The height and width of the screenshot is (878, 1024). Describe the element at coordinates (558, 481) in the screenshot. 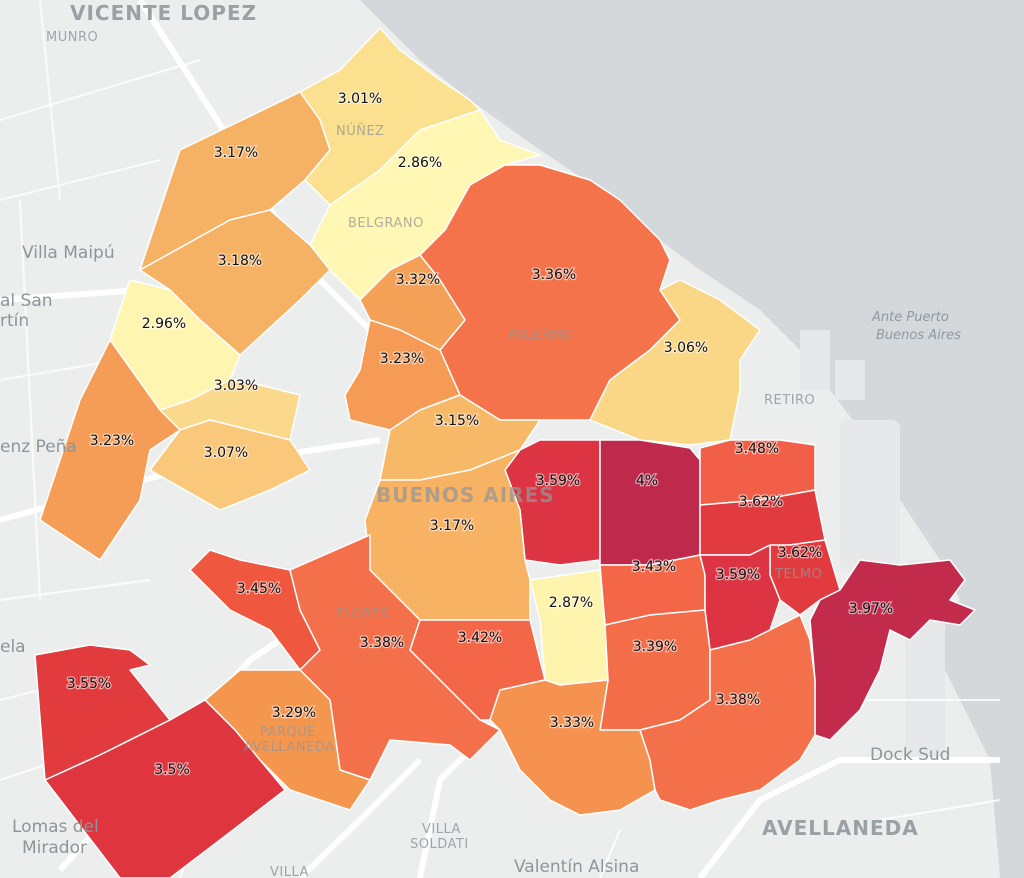

I see `value-label-recoleta: 3.59%` at that location.